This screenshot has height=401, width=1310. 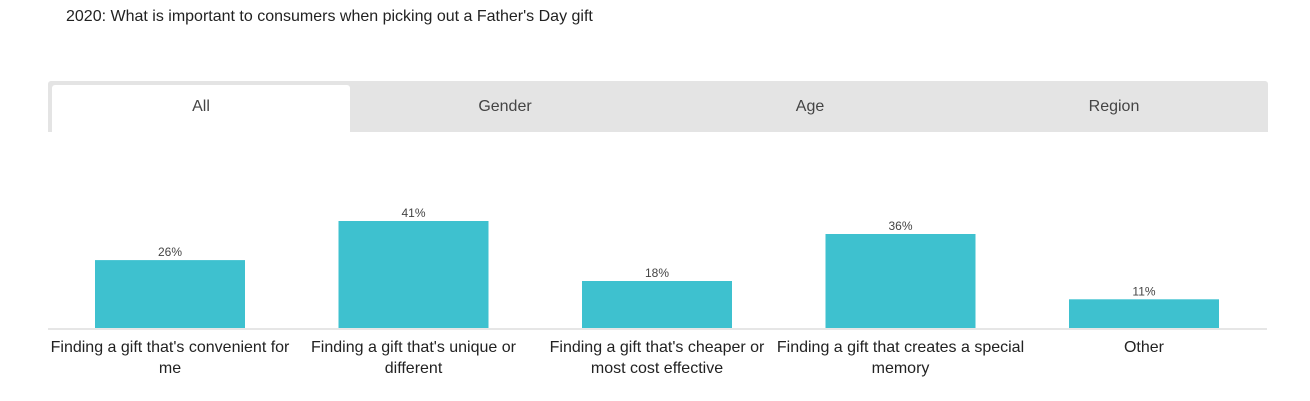 What do you see at coordinates (1143, 347) in the screenshot?
I see `category-label-4: Other` at bounding box center [1143, 347].